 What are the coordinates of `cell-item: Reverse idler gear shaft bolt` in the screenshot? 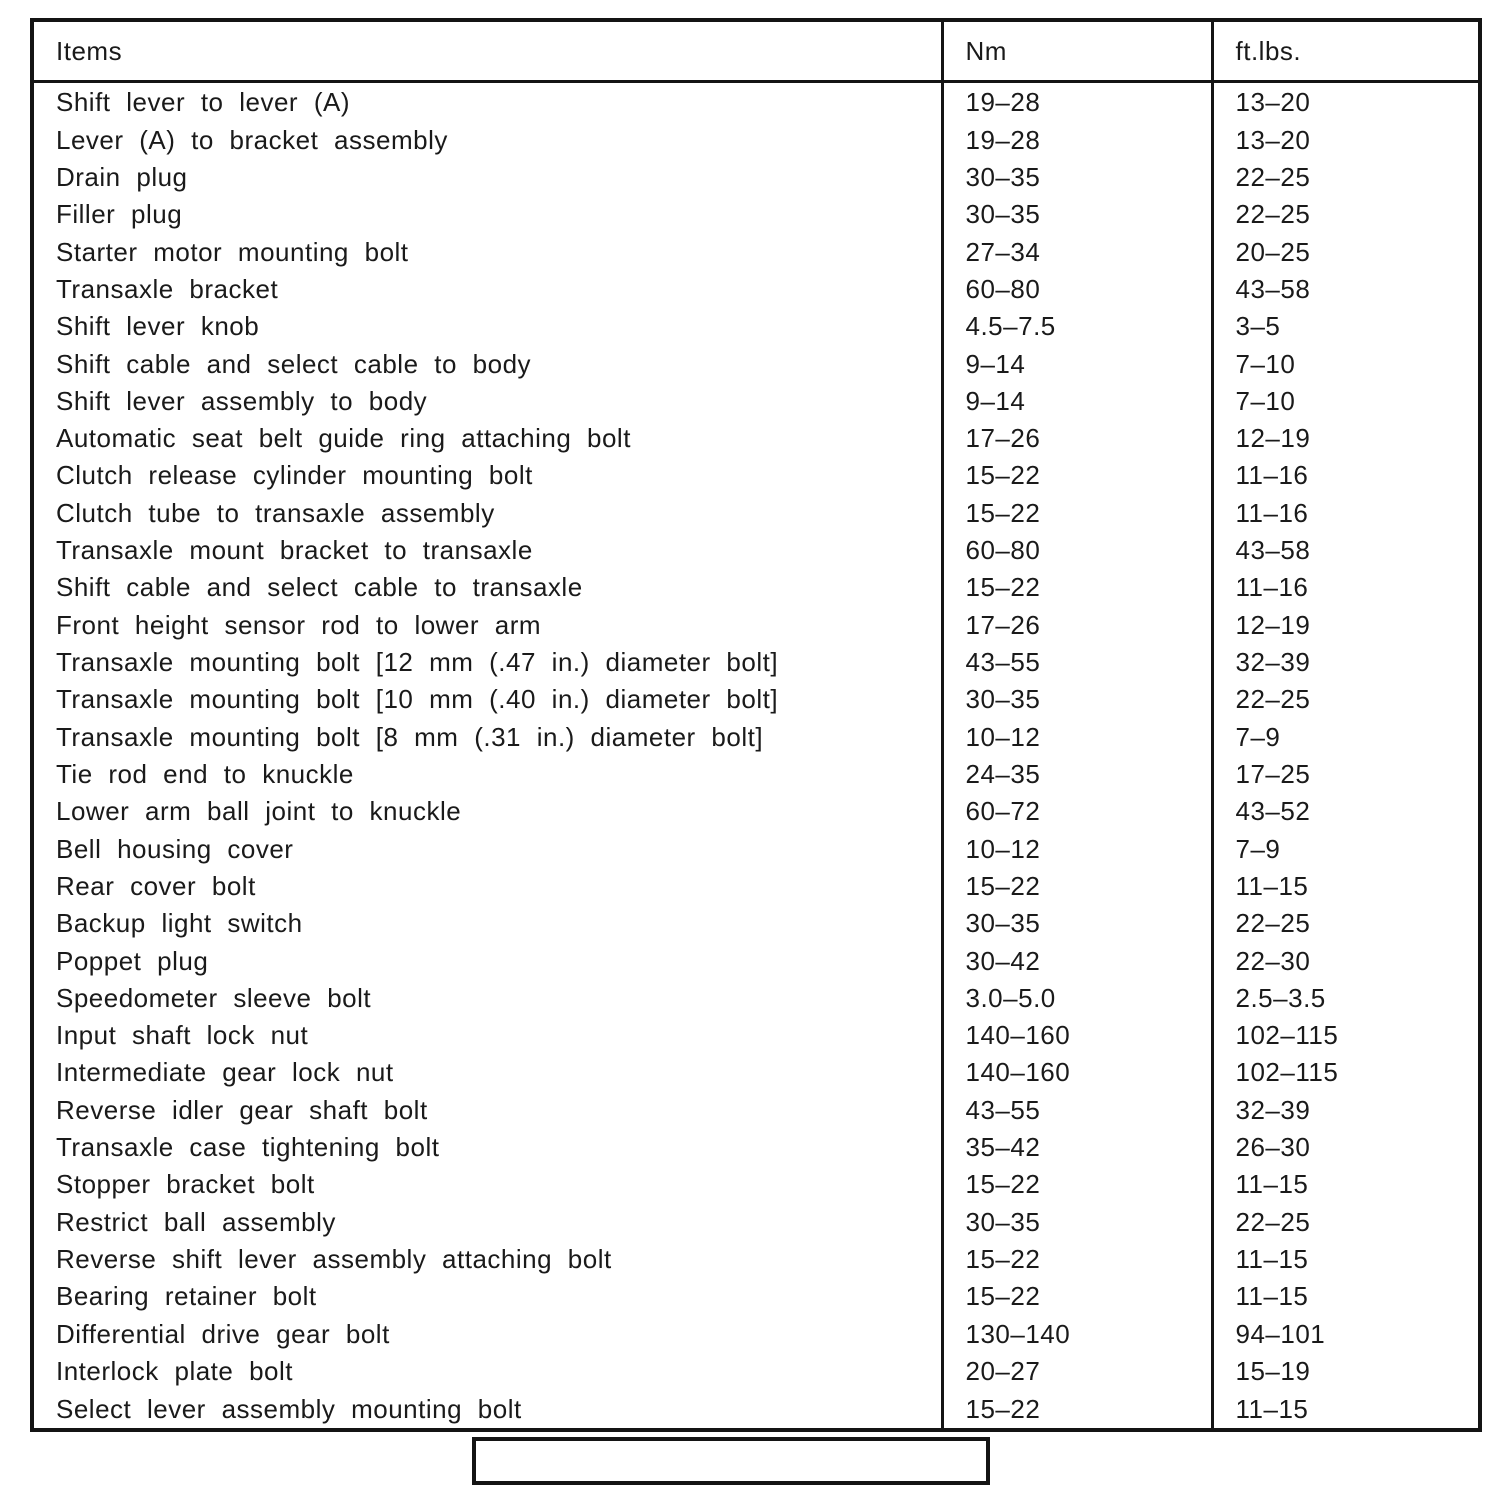 It's located at (242, 1109).